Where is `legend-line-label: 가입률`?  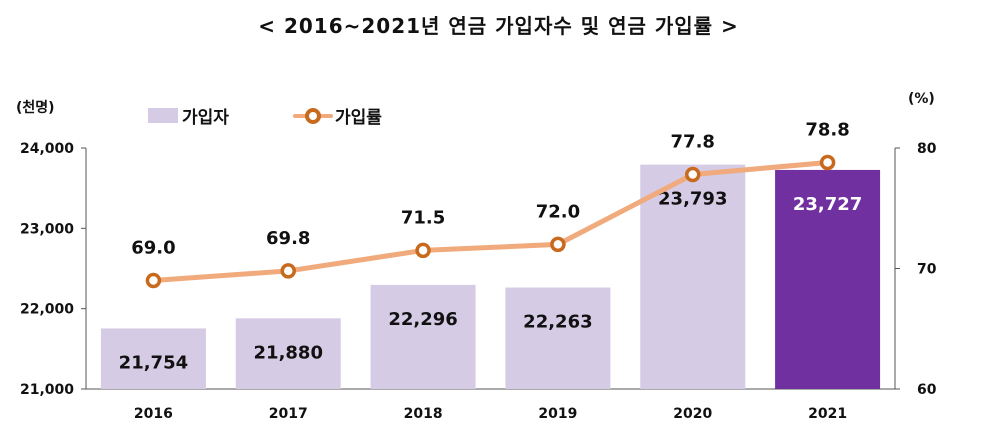 legend-line-label: 가입률 is located at coordinates (358, 118).